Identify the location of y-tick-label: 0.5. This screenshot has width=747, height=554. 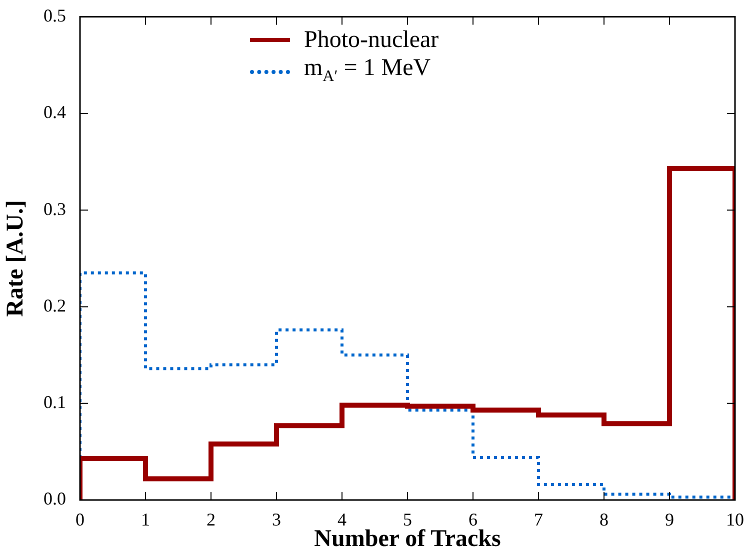
(55, 16).